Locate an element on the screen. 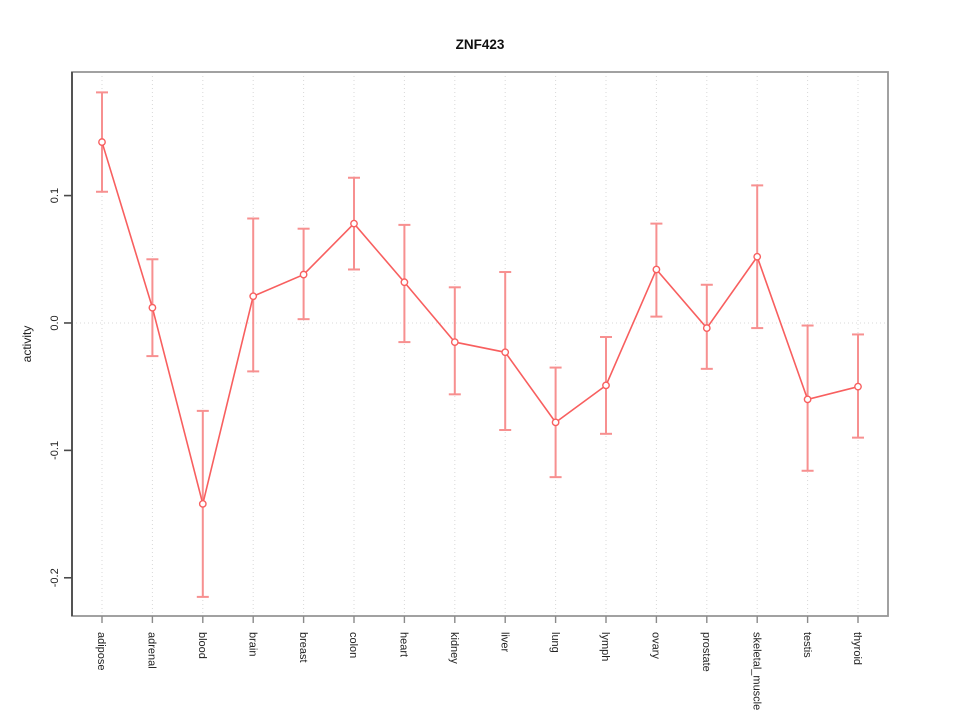 This screenshot has width=960, height=720. x-tick-label: adrenal is located at coordinates (152, 650).